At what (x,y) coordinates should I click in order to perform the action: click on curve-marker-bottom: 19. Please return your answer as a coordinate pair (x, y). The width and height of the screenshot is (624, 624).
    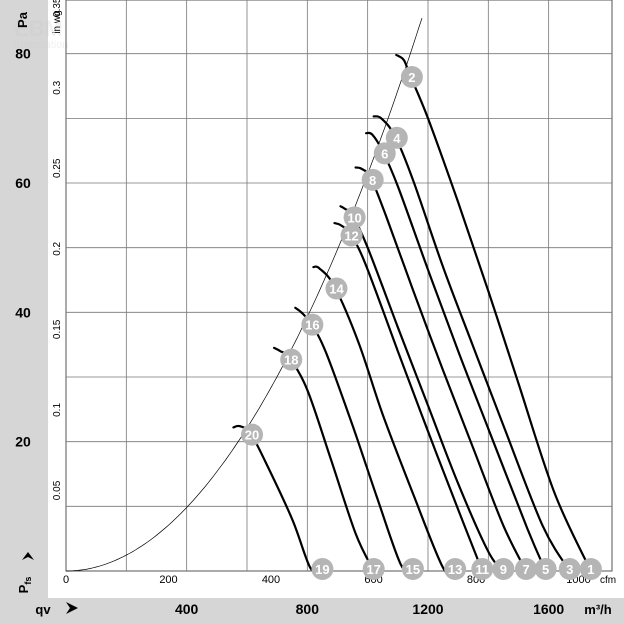
    Looking at the image, I should click on (322, 569).